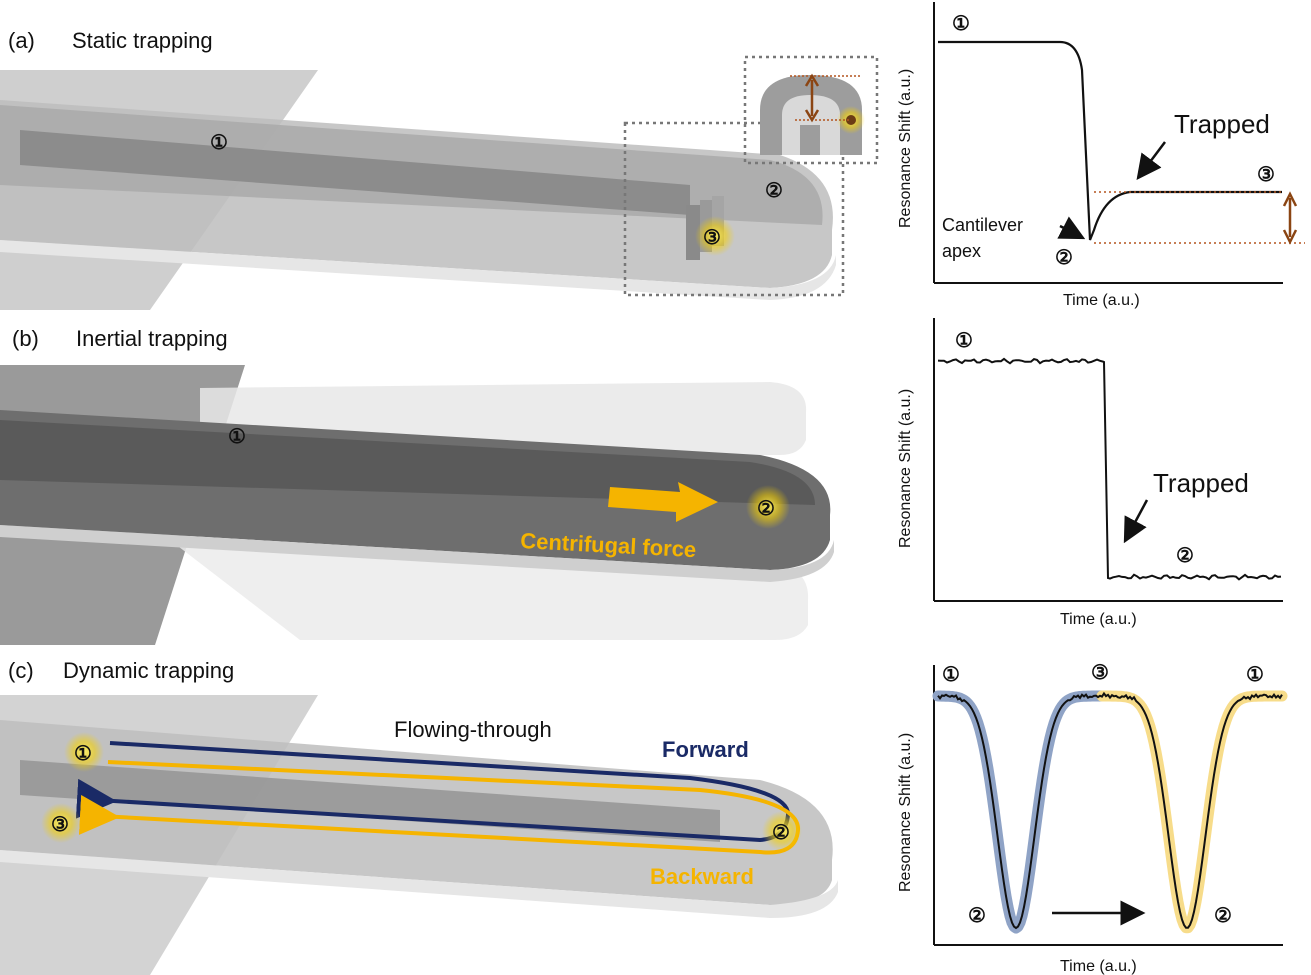 The image size is (1311, 975). Describe the element at coordinates (810, 140) in the screenshot. I see `inset-pillar` at that location.